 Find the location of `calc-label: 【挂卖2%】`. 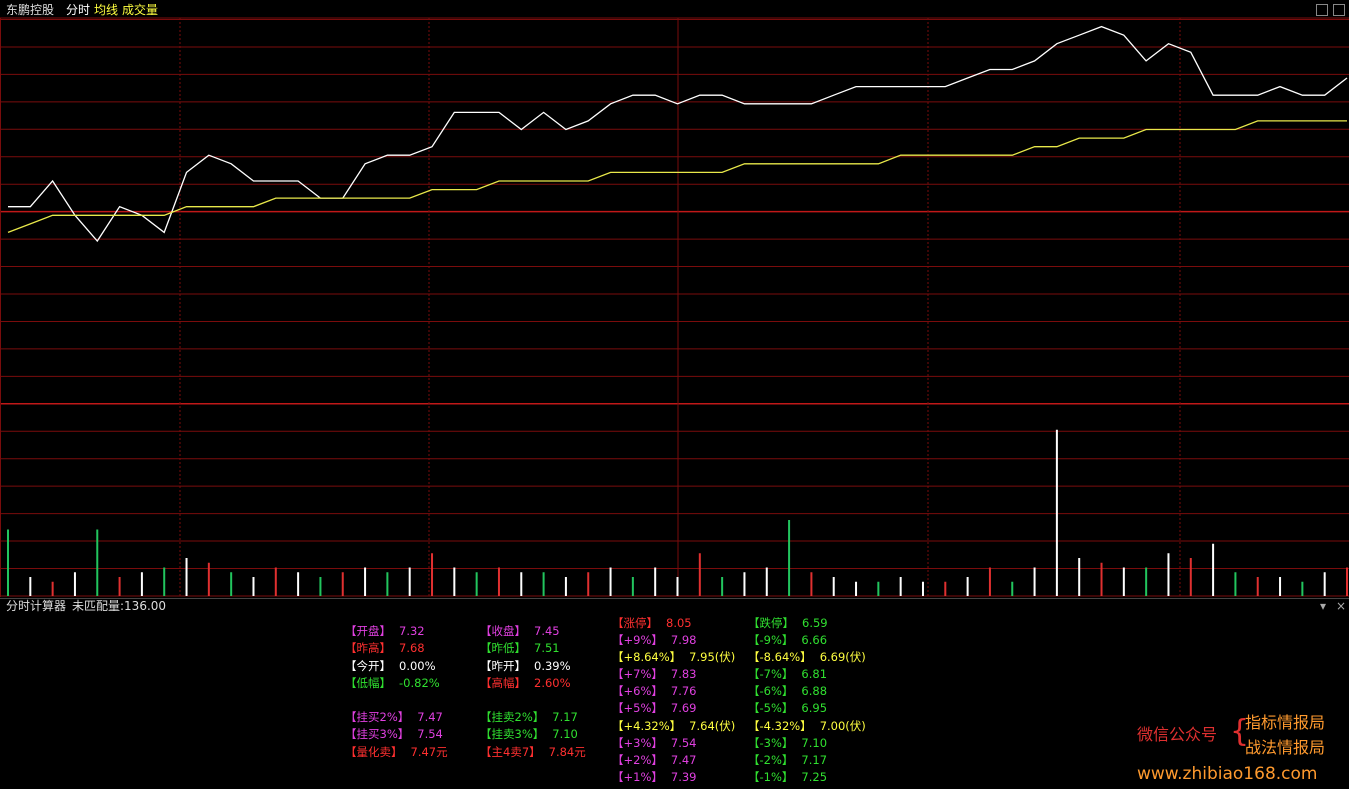

calc-label: 【挂卖2%】 is located at coordinates (512, 717).